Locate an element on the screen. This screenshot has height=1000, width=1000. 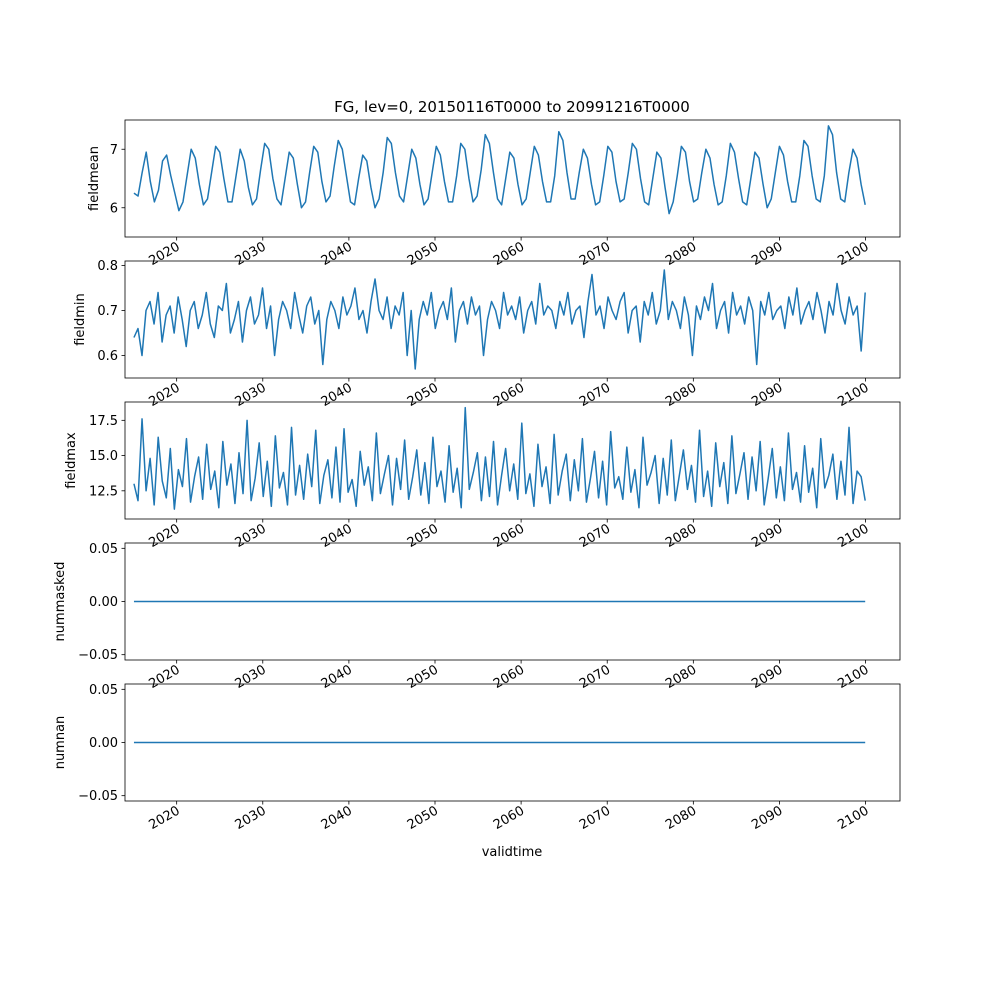
y-tick-label: 0.6 is located at coordinates (107, 356).